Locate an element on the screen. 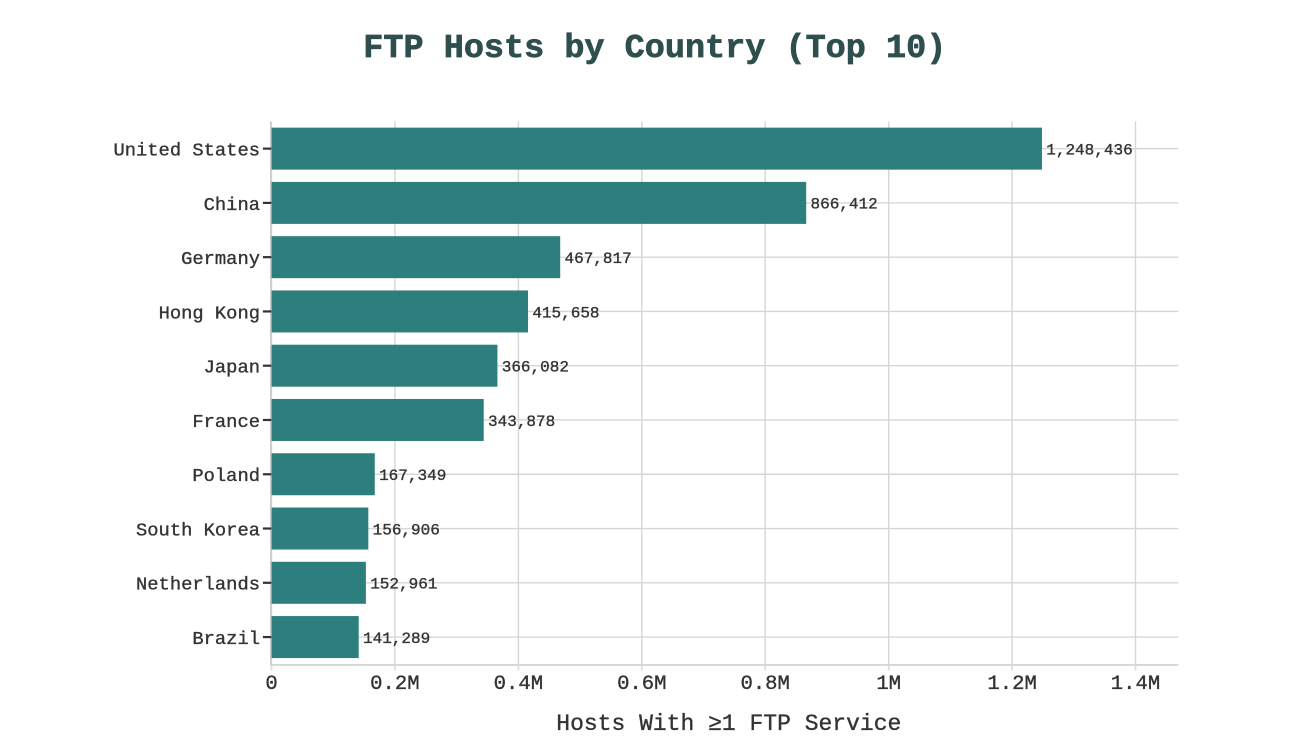 This screenshot has width=1307, height=755. svg-text: 0.6M is located at coordinates (641, 684).